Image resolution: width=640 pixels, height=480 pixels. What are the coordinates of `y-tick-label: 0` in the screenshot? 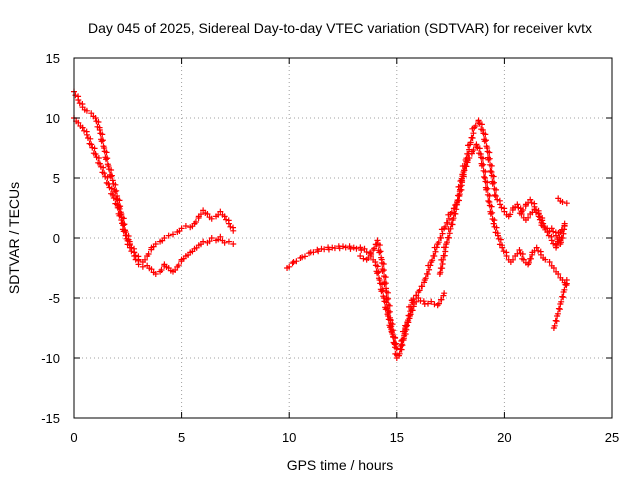 It's located at (56, 238).